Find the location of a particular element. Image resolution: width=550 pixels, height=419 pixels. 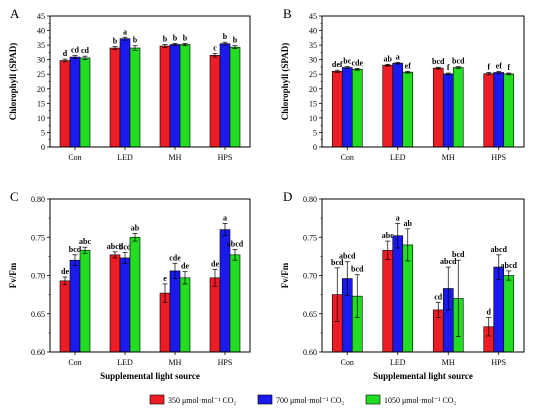

significance-label: bc is located at coordinates (347, 61).